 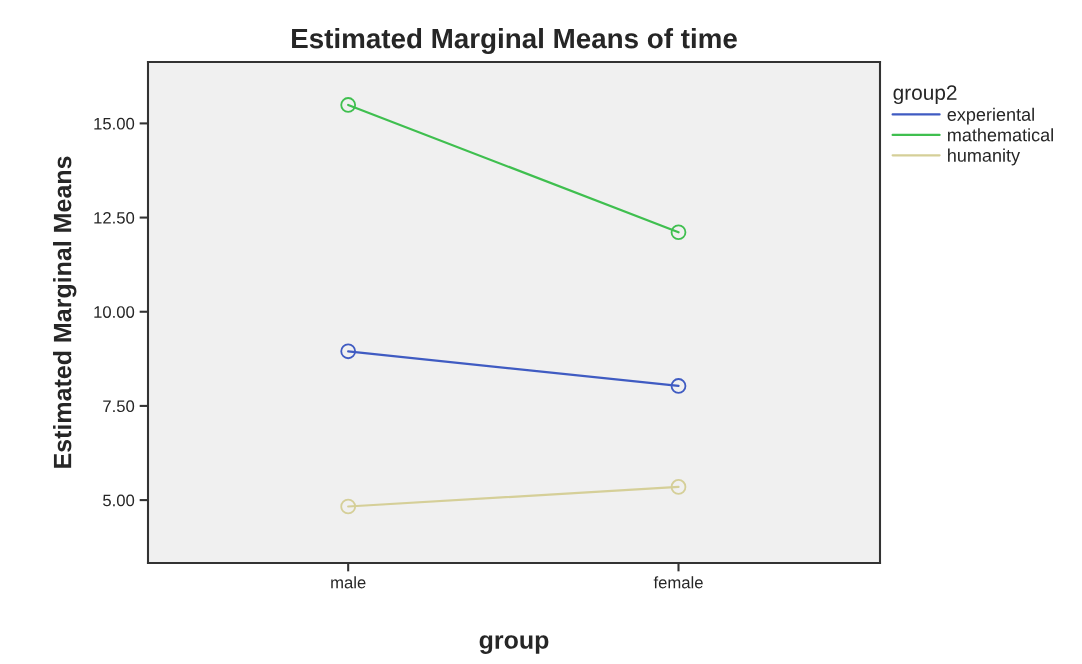 What do you see at coordinates (925, 95) in the screenshot?
I see `legend-title: group2` at bounding box center [925, 95].